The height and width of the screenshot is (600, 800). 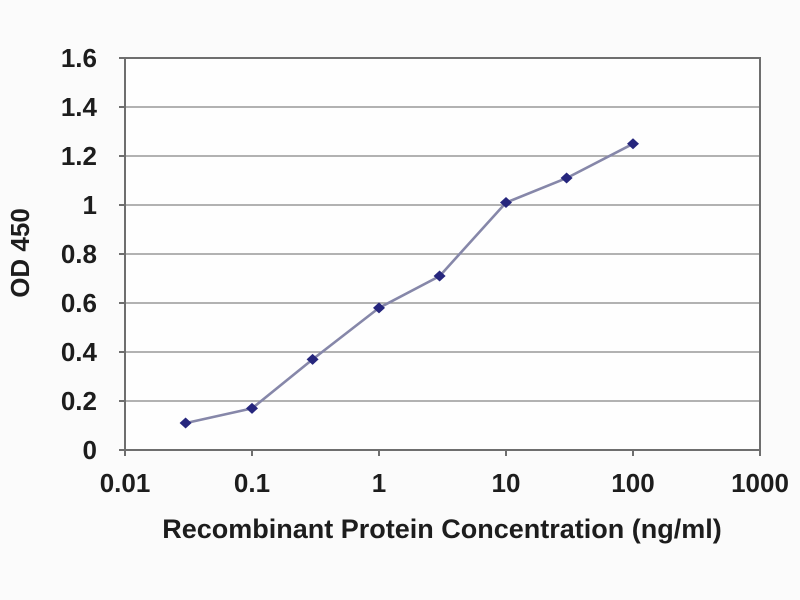 What do you see at coordinates (79, 107) in the screenshot?
I see `y-tick-label: 1.4` at bounding box center [79, 107].